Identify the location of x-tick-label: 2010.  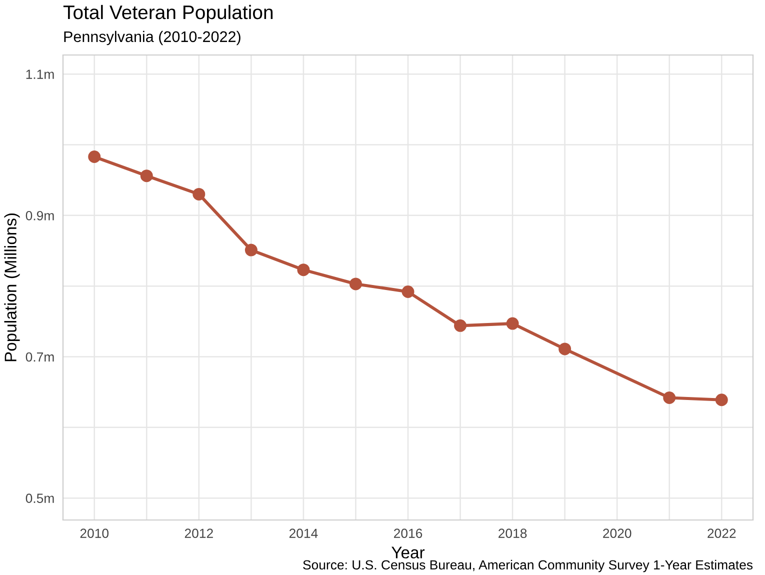
(94, 533).